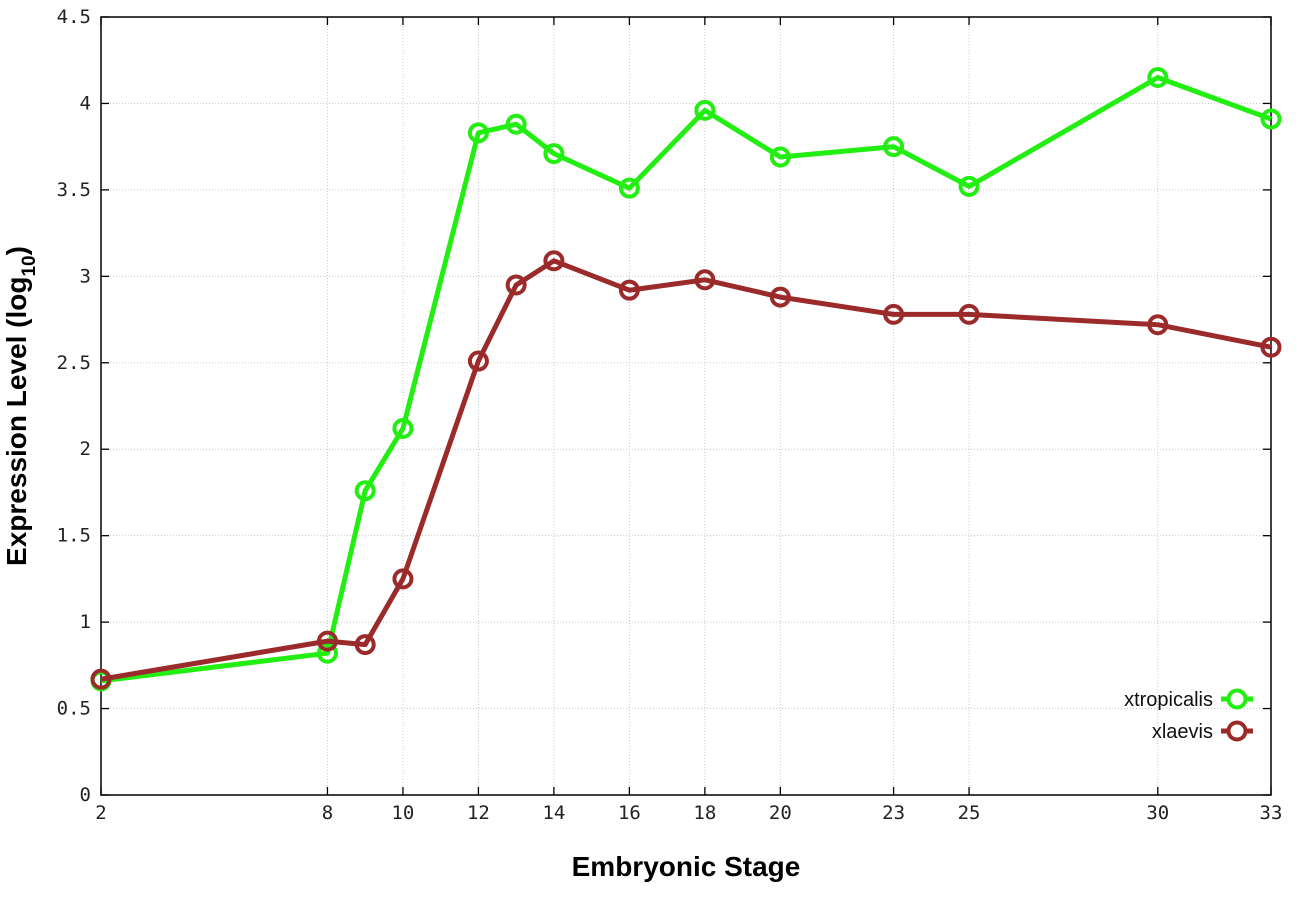 This screenshot has height=907, width=1296. I want to click on x-axis-tick-labels: 2 8 10 12 14 16 18 20 23 25 30 33, so click(688, 813).